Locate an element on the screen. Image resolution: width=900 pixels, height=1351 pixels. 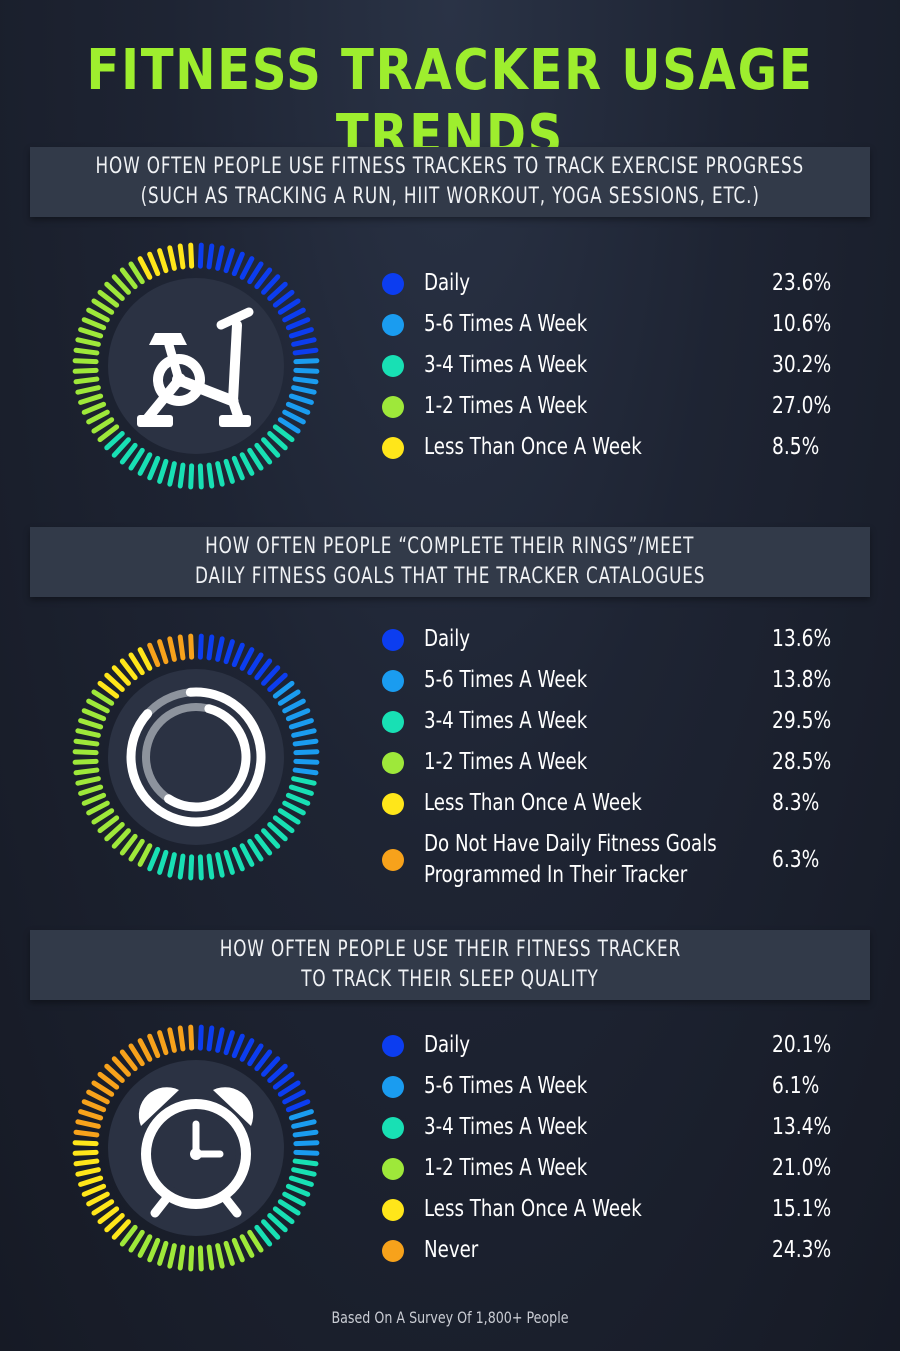
section-3-donut-chart is located at coordinates (196, 1148).